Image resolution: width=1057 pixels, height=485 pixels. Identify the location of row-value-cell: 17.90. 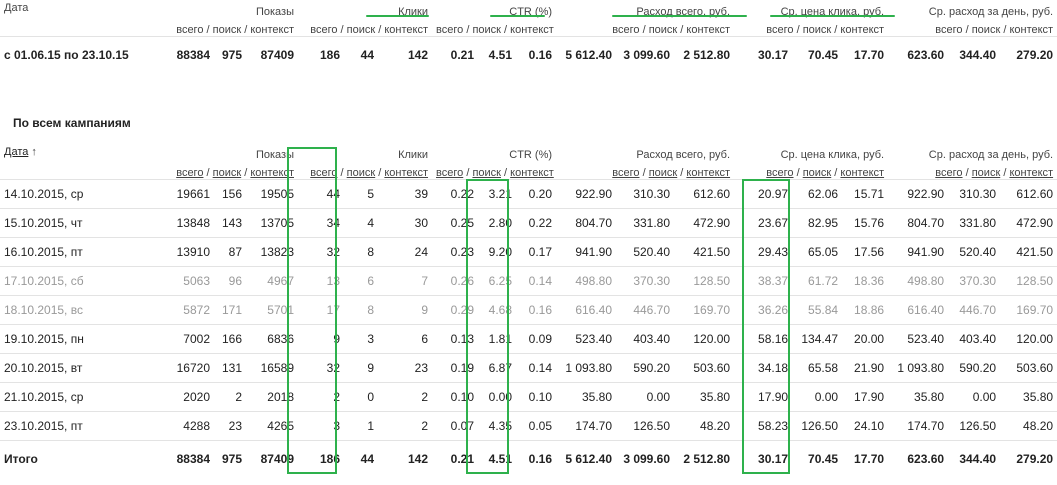
(865, 396).